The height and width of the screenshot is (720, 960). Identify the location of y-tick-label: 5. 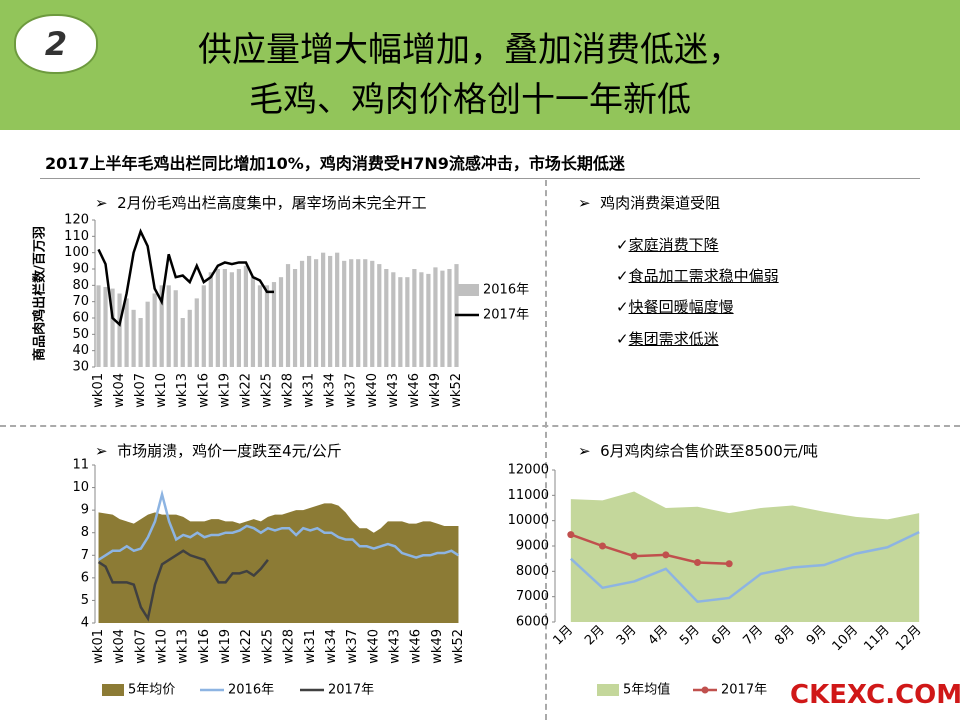
(85, 600).